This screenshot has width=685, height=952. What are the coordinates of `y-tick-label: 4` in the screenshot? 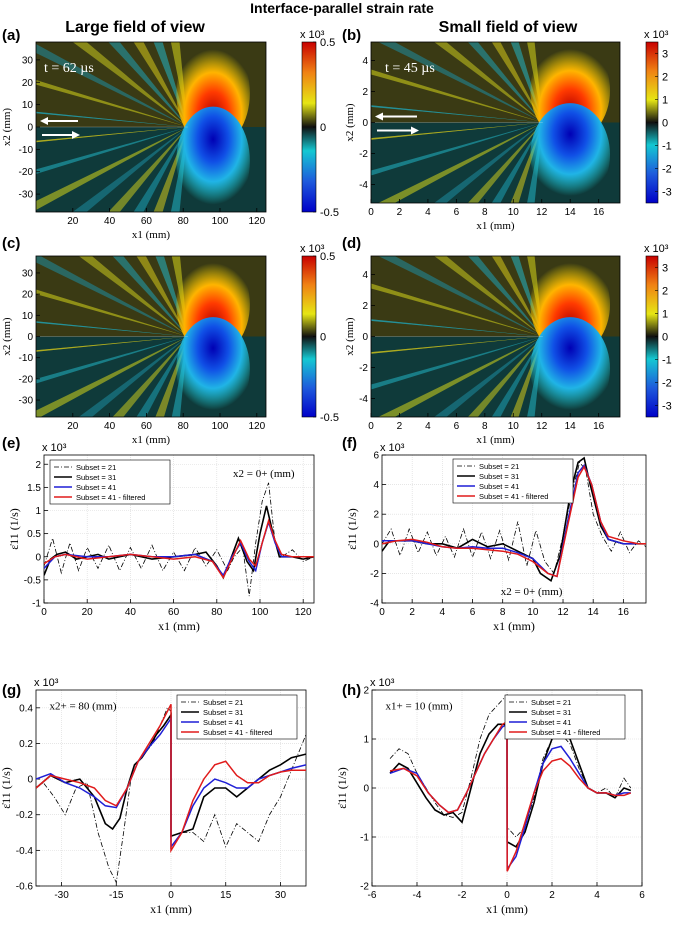 It's located at (376, 485).